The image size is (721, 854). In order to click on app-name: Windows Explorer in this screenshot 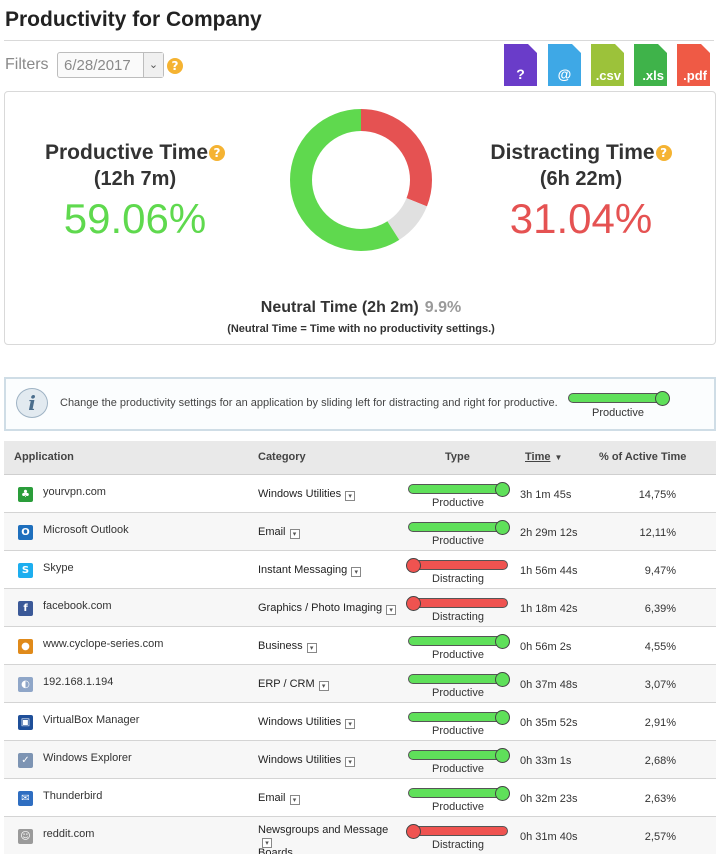, I will do `click(87, 758)`.